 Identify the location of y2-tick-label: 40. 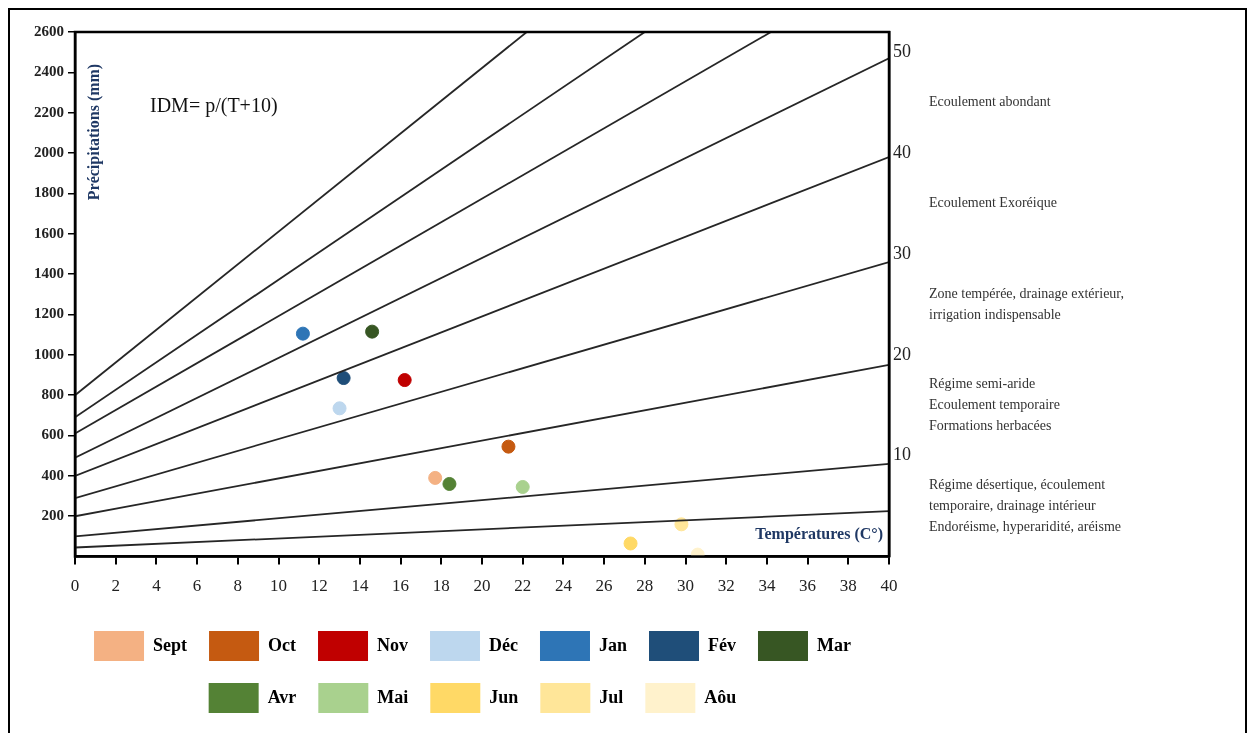
(902, 151).